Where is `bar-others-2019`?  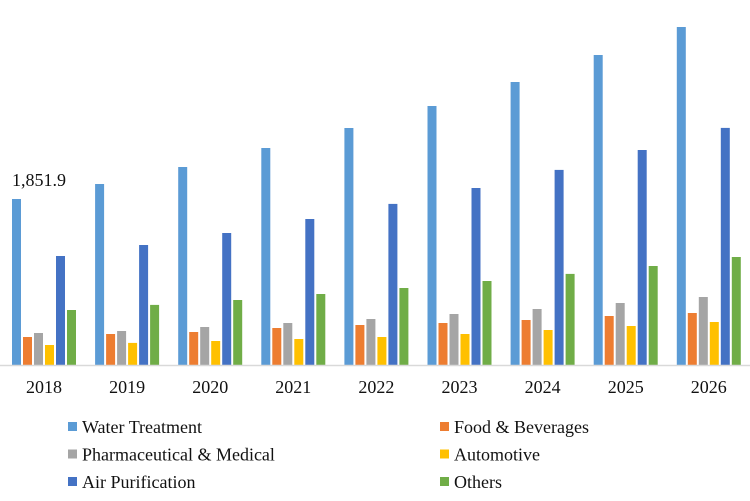
bar-others-2019 is located at coordinates (155, 334).